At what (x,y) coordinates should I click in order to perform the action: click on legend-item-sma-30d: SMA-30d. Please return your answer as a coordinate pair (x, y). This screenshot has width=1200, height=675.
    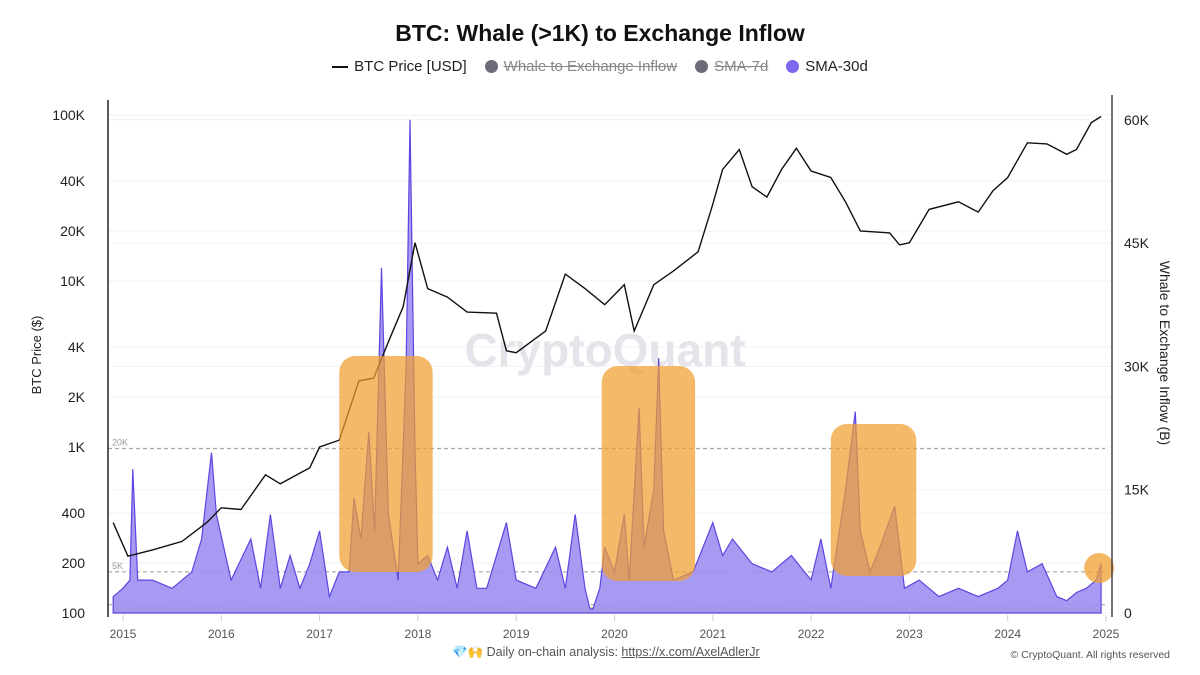
    Looking at the image, I should click on (827, 66).